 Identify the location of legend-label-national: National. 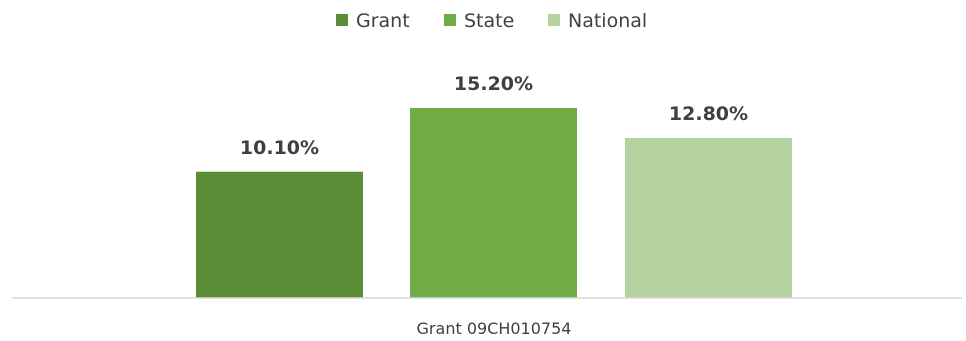
(607, 21).